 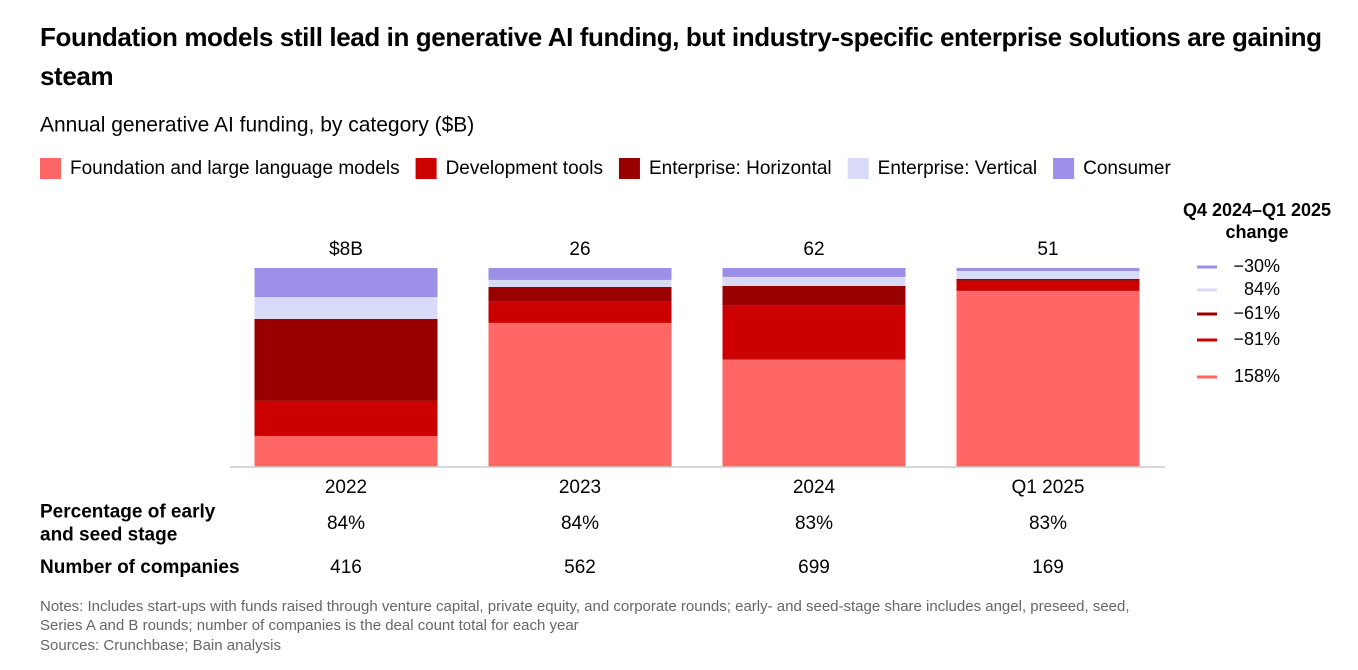 What do you see at coordinates (346, 487) in the screenshot?
I see `x-tick-label: 2022` at bounding box center [346, 487].